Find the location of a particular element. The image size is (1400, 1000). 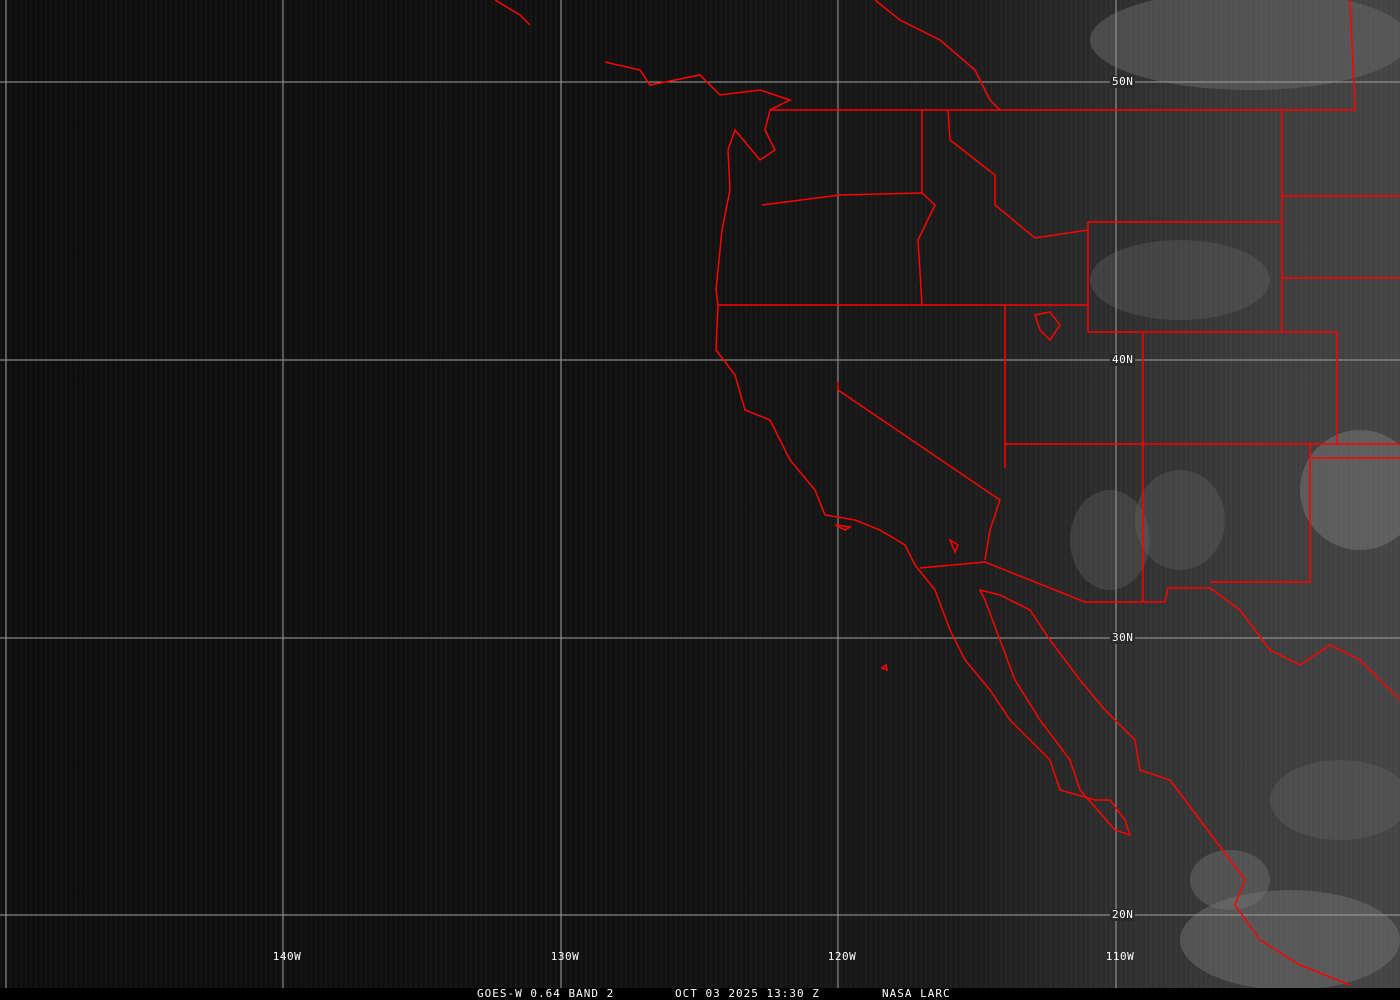

lat-label-40n: 40N is located at coordinates (1123, 359).